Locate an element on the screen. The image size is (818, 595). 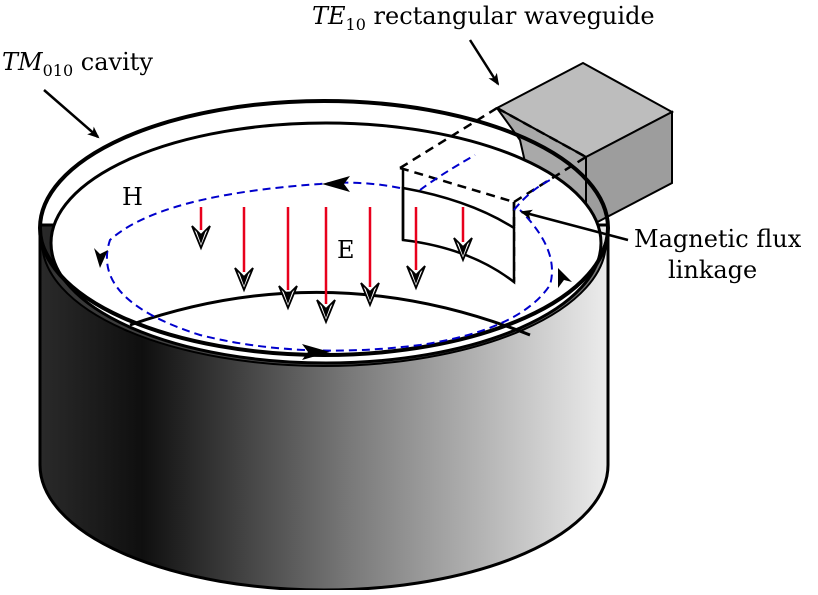
coupling-aperture is located at coordinates (458, 226).